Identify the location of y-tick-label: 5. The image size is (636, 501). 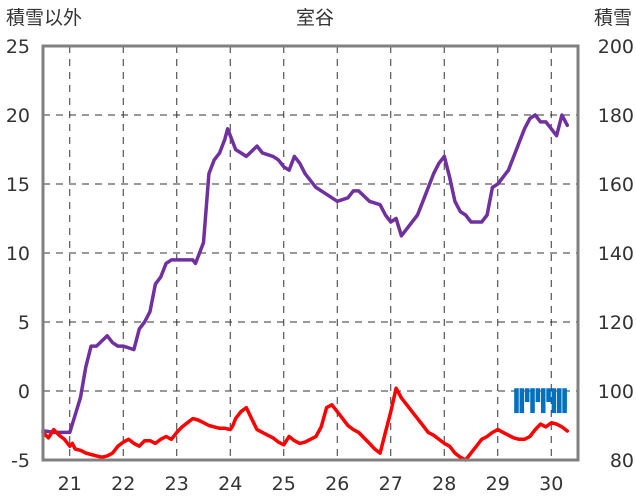
(24, 323).